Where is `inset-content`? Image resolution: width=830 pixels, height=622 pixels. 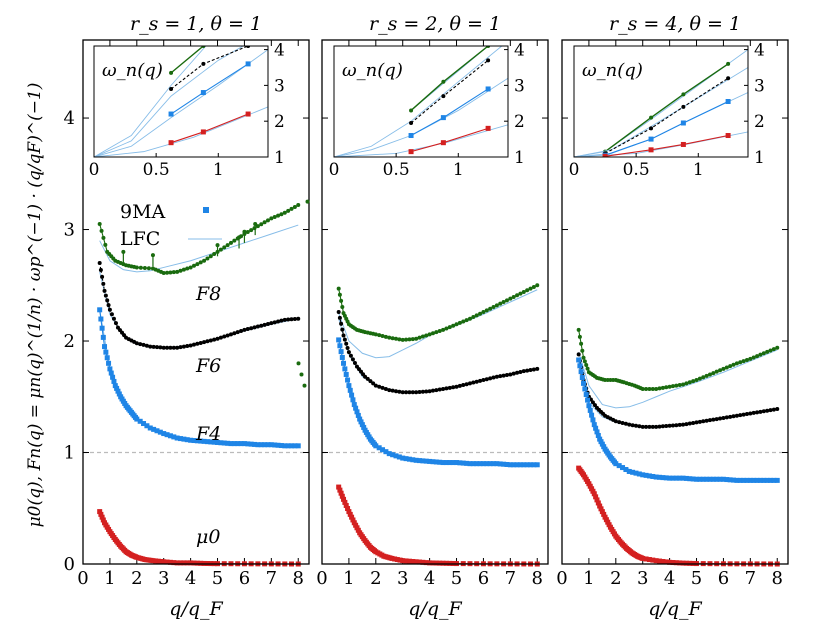
inset-content is located at coordinates (421, 101).